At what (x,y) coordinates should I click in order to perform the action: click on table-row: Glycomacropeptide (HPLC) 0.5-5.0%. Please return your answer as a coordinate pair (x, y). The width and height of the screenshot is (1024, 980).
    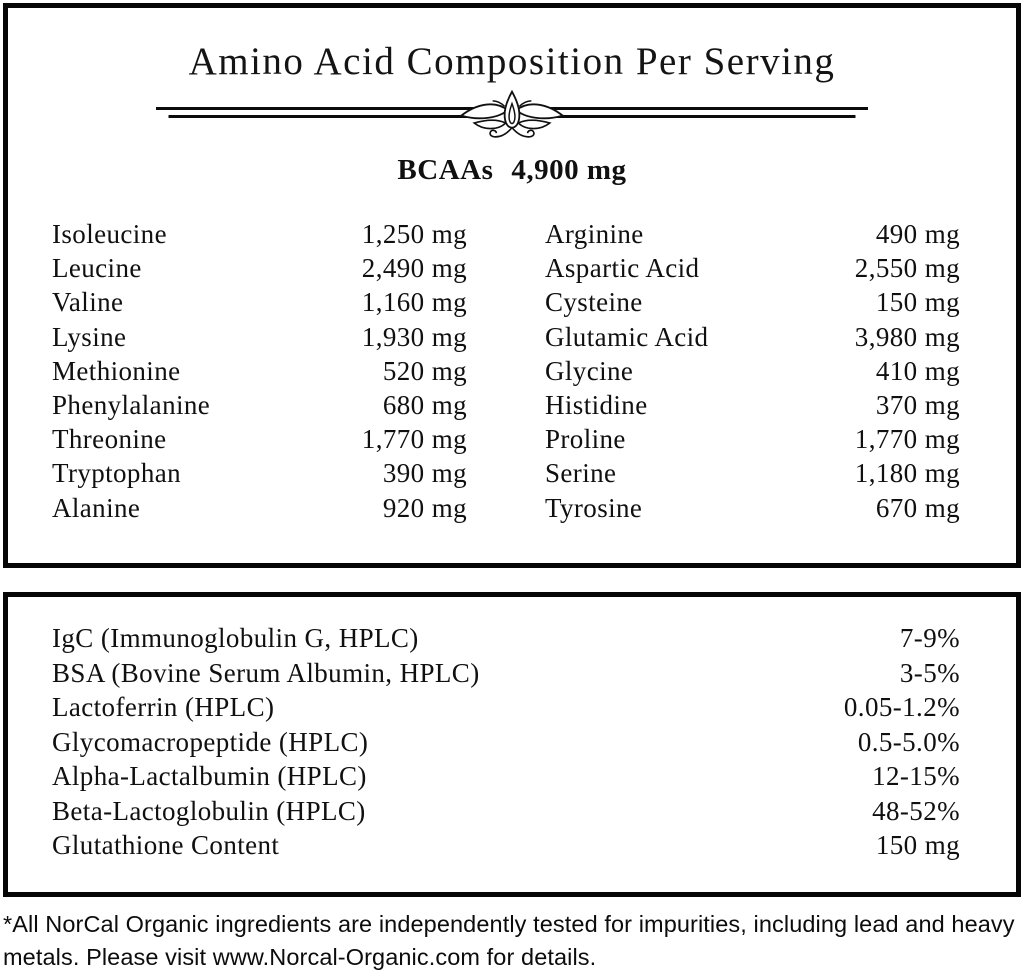
    Looking at the image, I should click on (506, 742).